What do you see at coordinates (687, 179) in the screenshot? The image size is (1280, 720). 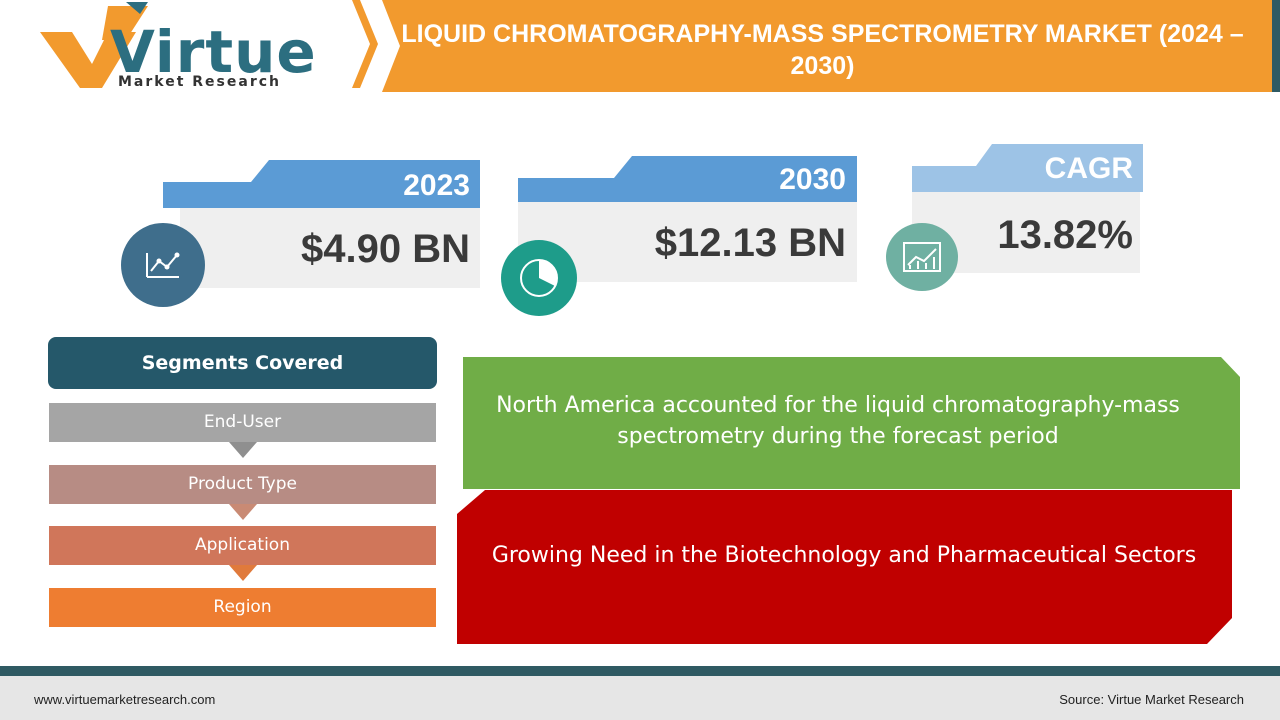 I see `stat-tab-2030` at bounding box center [687, 179].